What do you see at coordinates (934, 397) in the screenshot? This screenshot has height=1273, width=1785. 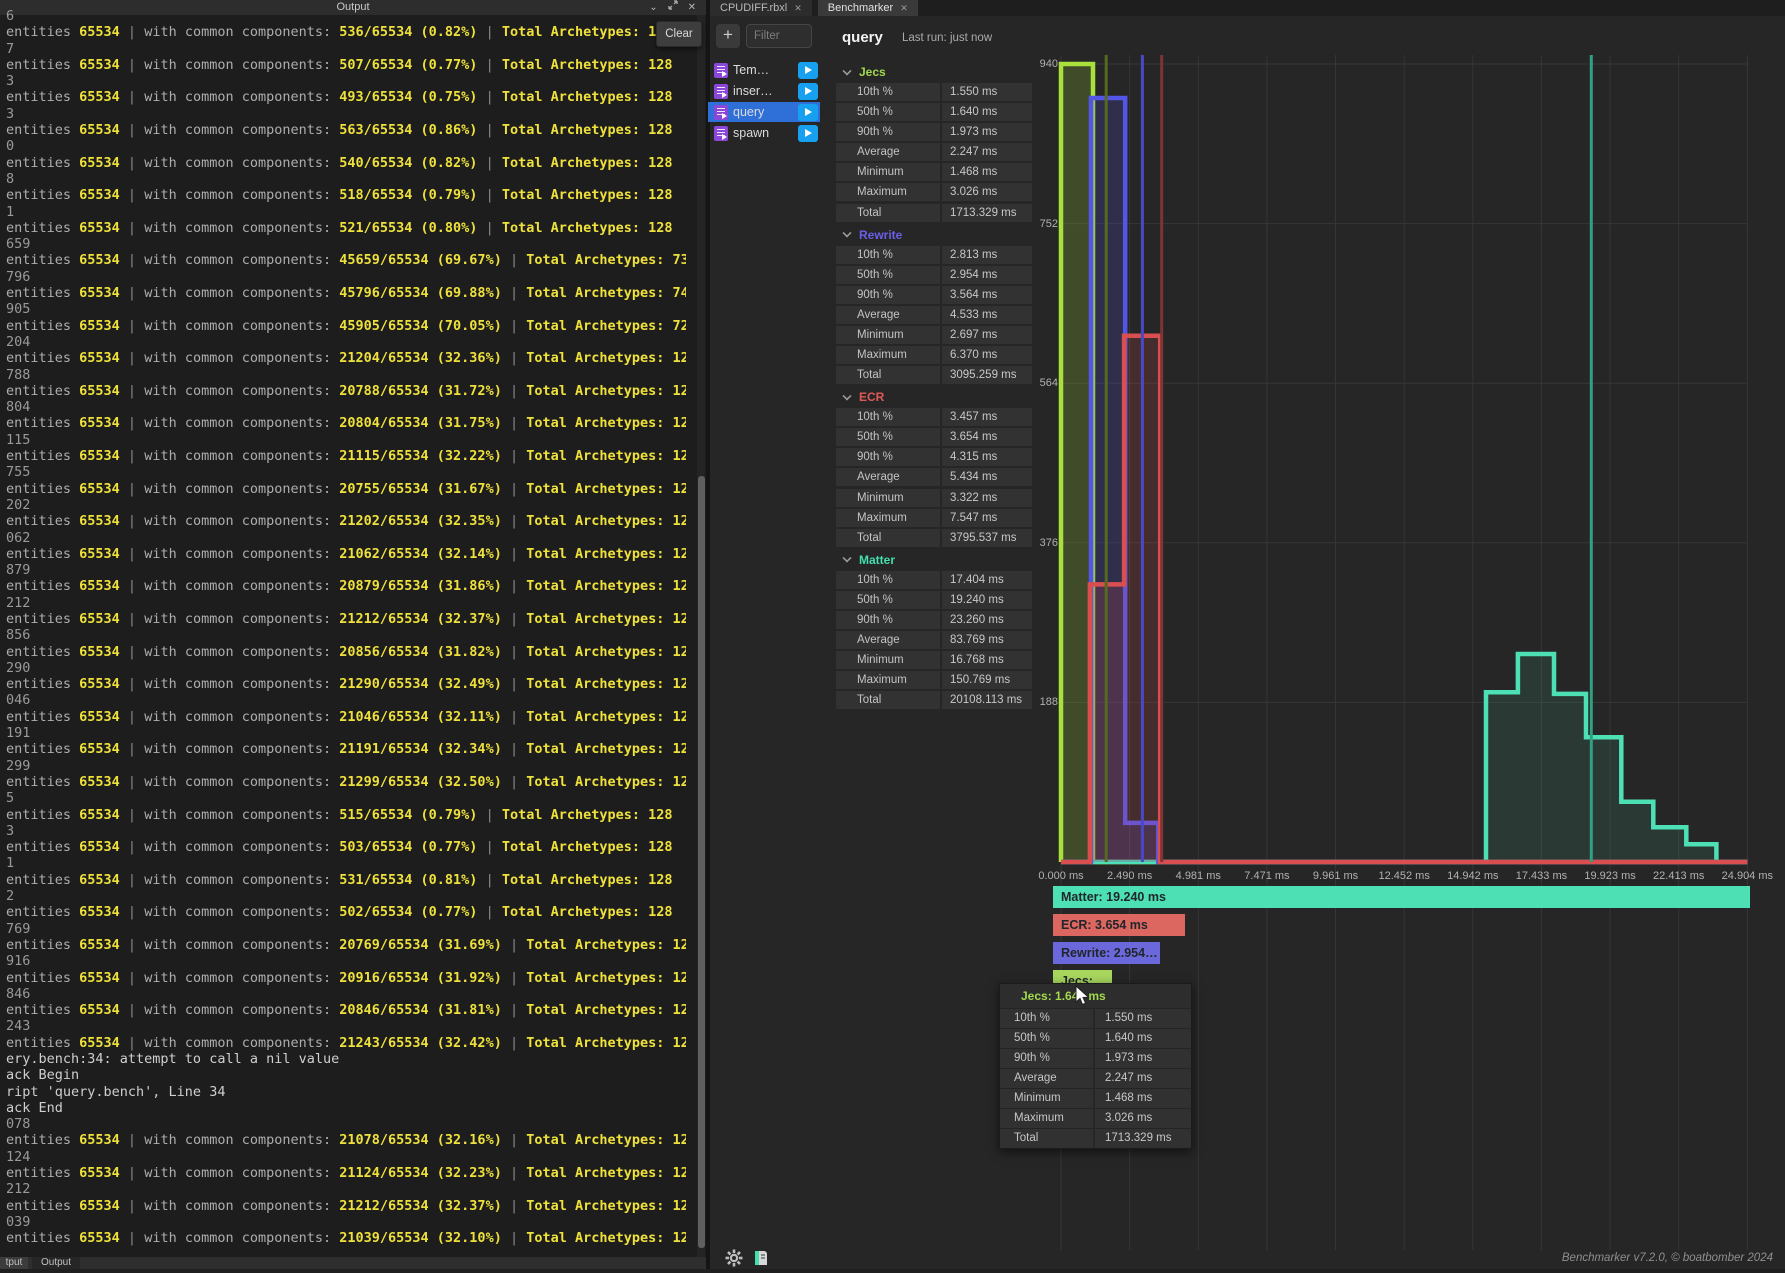 I see `section-header-ecr: ECR` at bounding box center [934, 397].